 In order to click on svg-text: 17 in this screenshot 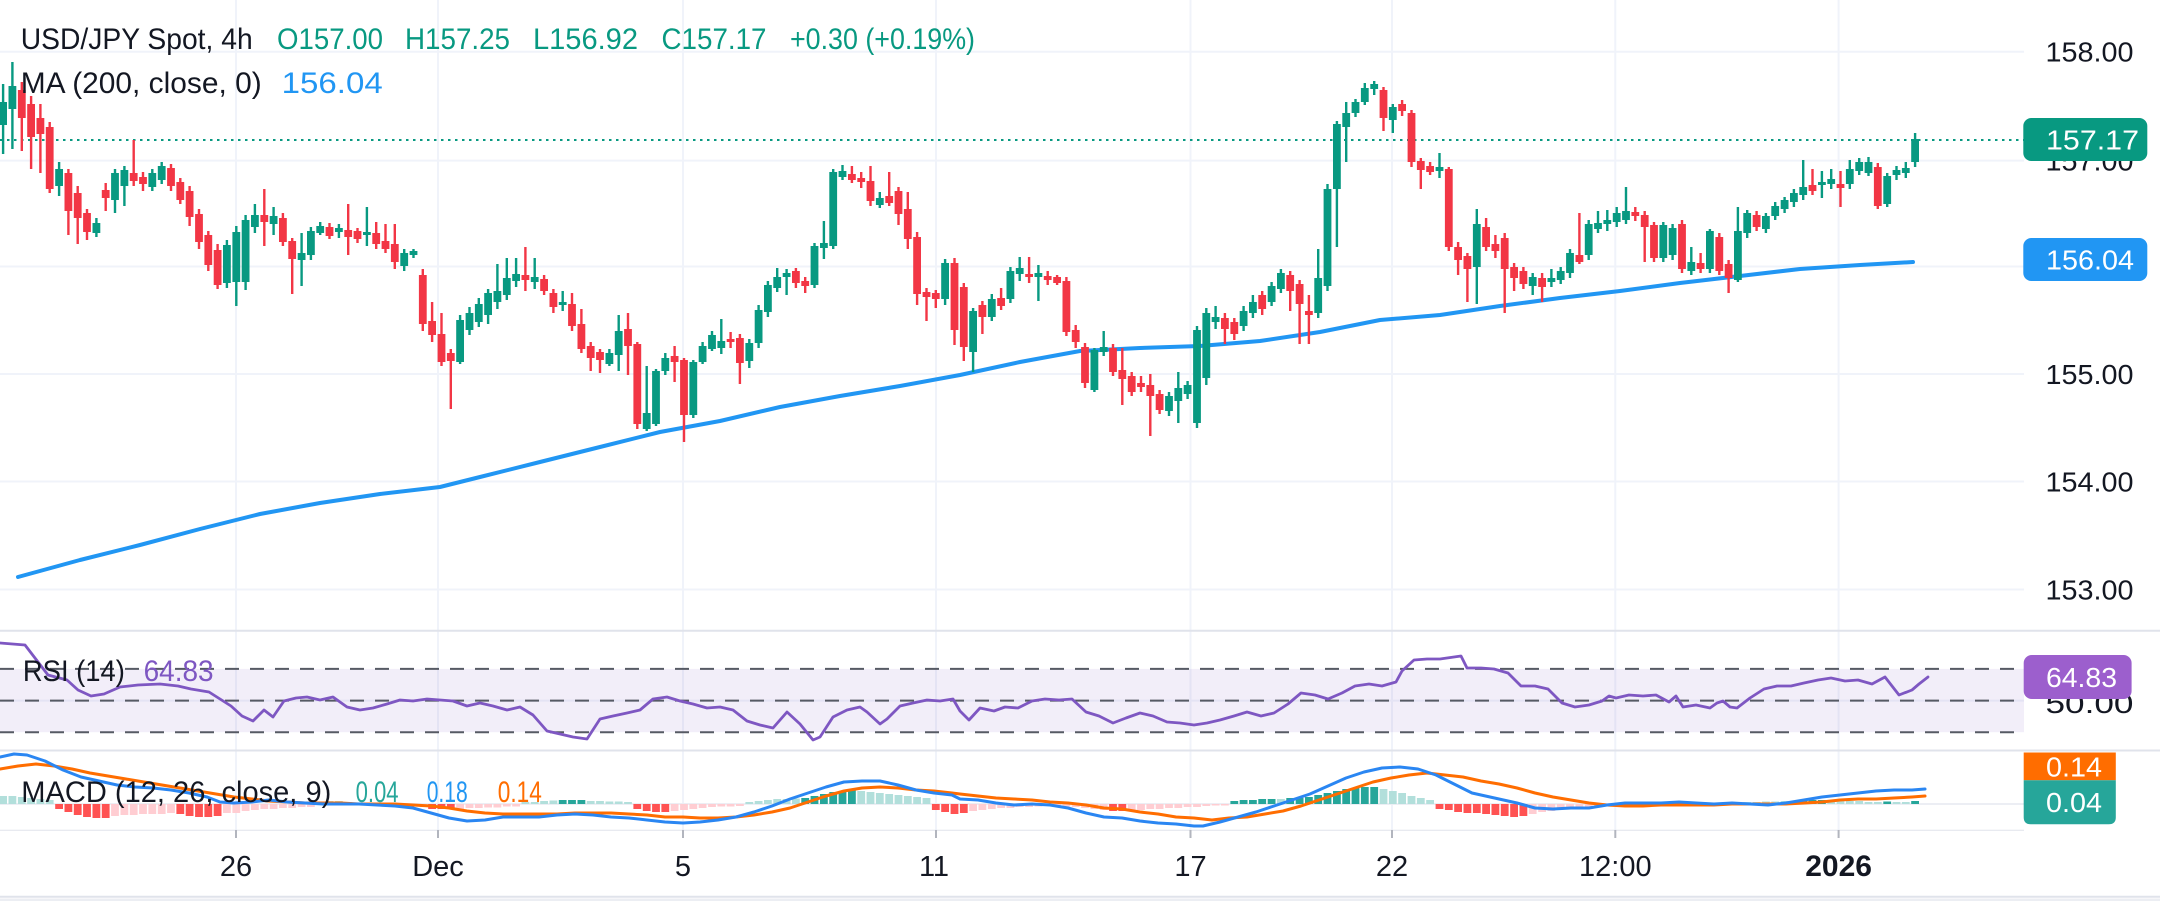, I will do `click(1190, 867)`.